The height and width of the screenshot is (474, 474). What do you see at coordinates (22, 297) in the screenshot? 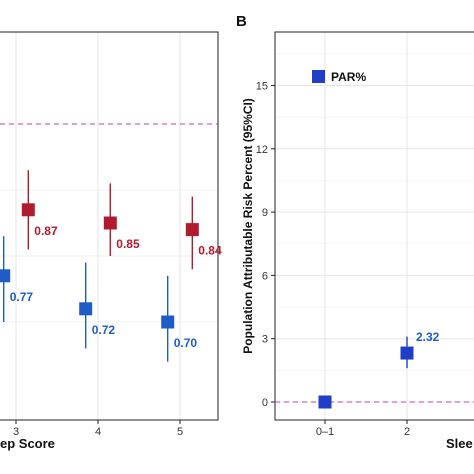
I see `data-label: 0.77` at bounding box center [22, 297].